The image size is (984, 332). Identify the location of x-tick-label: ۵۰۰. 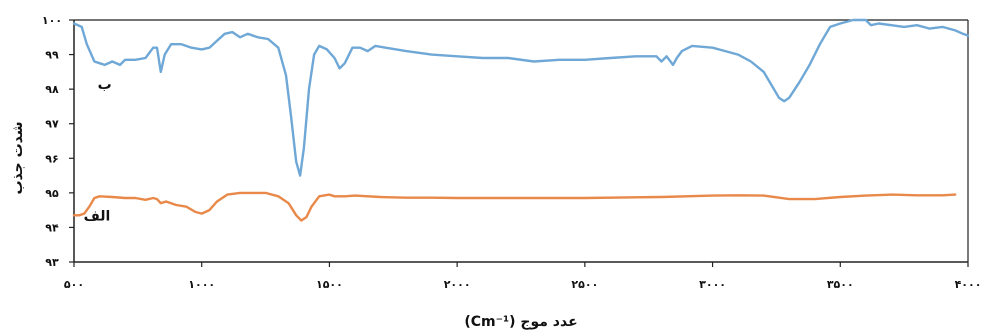
(74, 284).